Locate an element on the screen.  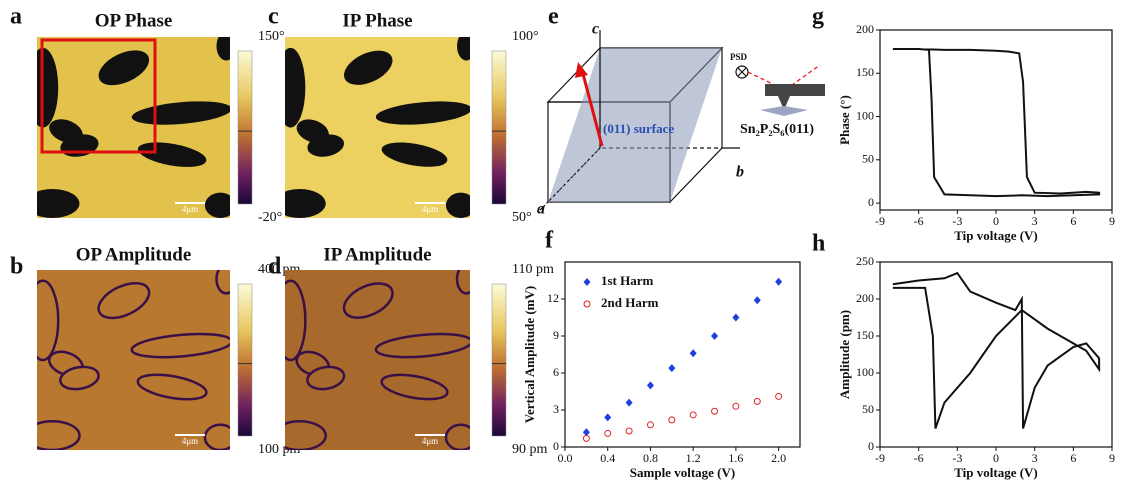
y-tick-label: 3 is located at coordinates (556, 409).